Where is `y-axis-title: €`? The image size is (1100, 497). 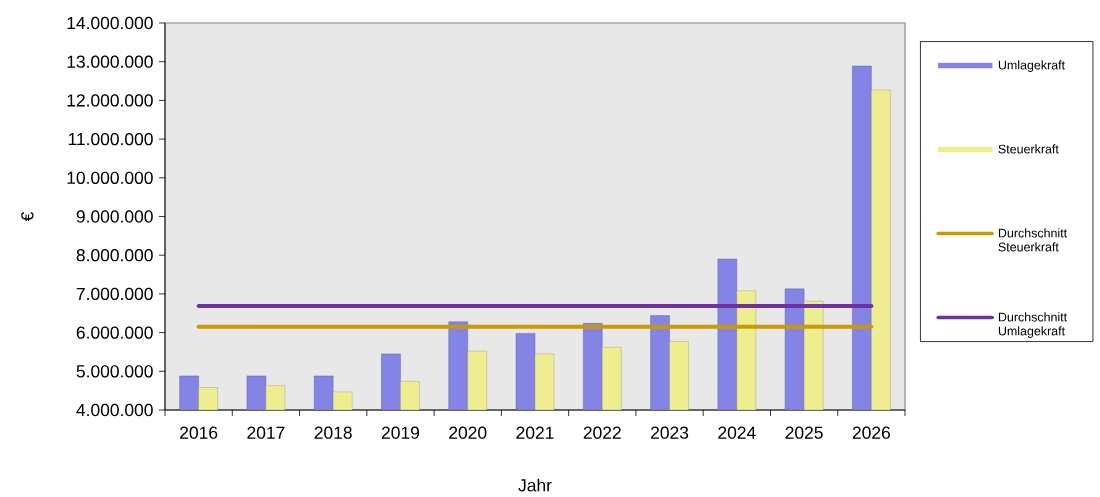
y-axis-title: € is located at coordinates (27, 216).